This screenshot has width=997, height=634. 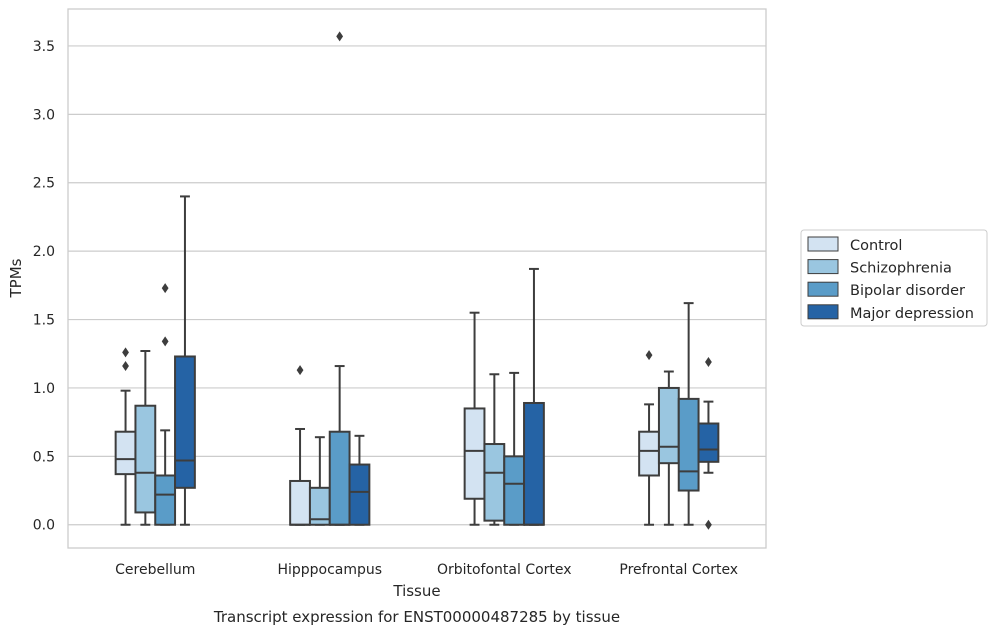 I want to click on y-tick-label: 1.0, so click(x=44, y=389).